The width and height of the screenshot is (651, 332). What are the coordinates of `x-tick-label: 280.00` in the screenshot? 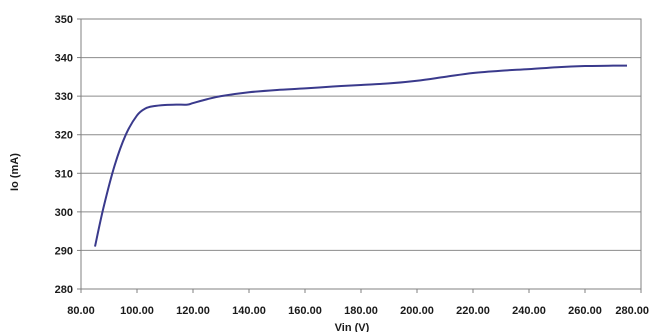 It's located at (632, 311).